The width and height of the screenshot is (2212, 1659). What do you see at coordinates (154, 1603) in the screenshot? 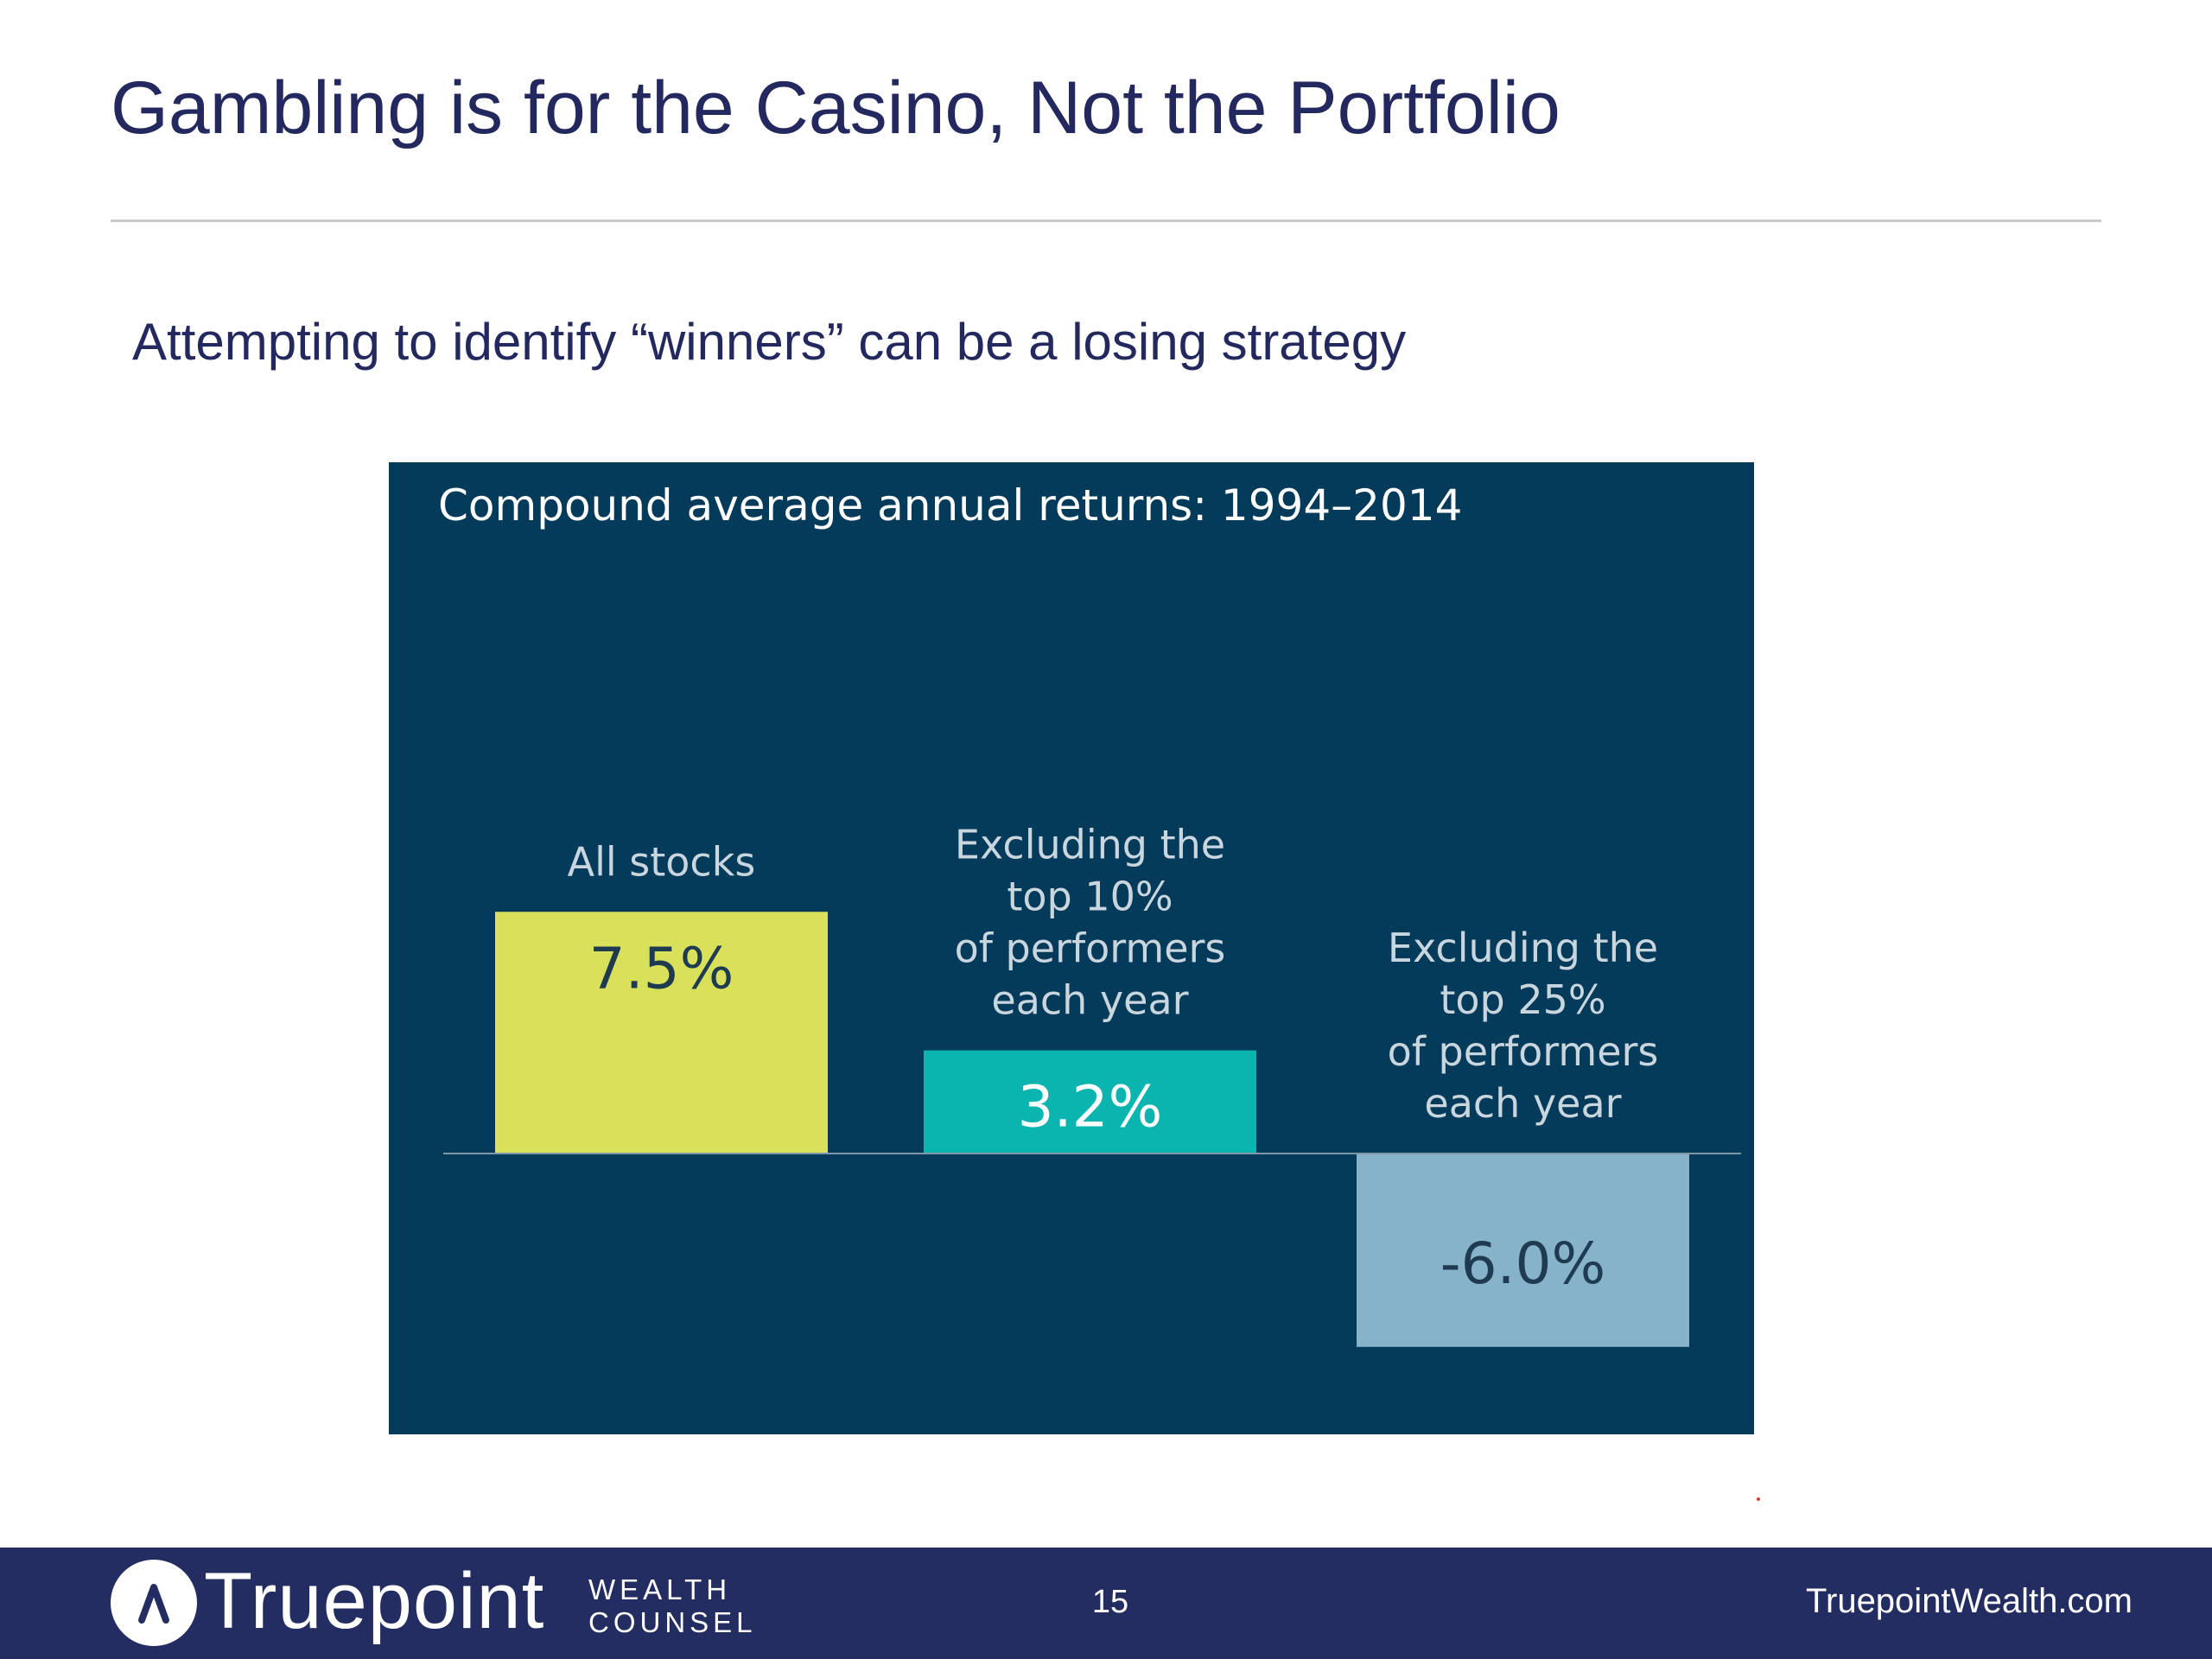
I see `truepoint-logo-icon` at bounding box center [154, 1603].